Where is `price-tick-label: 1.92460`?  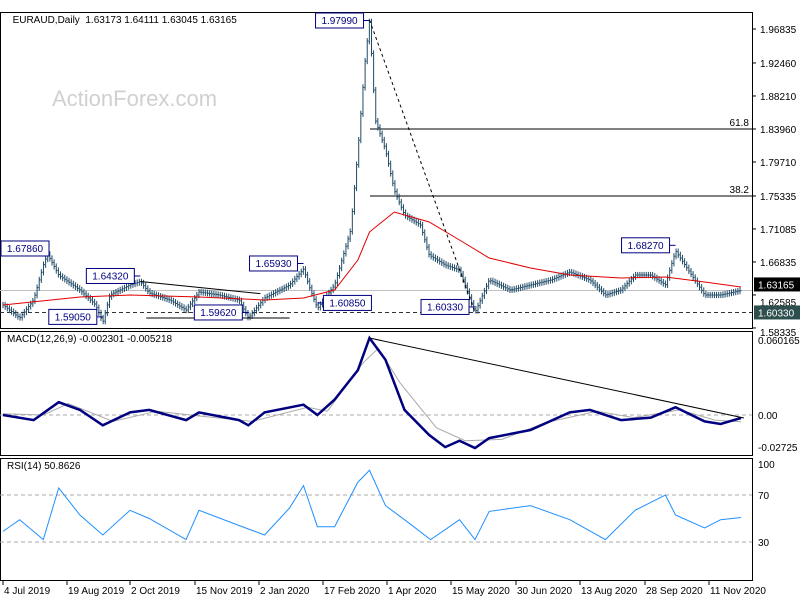
price-tick-label: 1.92460 is located at coordinates (778, 64).